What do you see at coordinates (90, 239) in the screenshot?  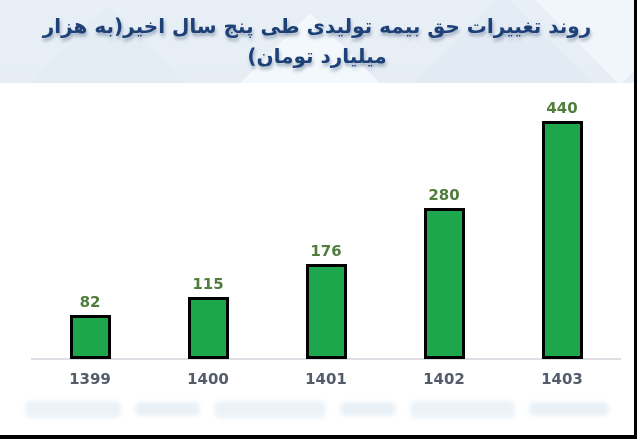 I see `bar-group: 82 1399` at bounding box center [90, 239].